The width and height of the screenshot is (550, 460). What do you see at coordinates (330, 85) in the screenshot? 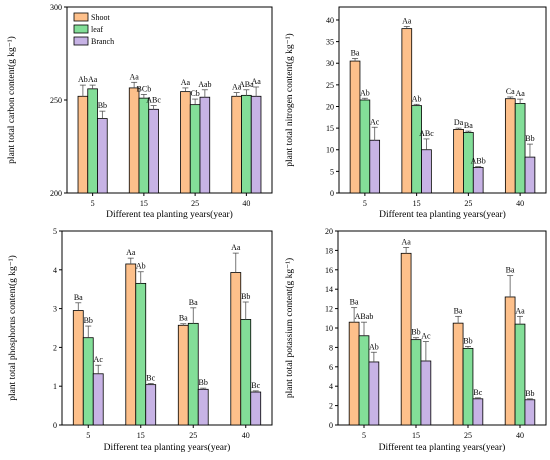
I see `y-tick-label: 25` at bounding box center [330, 85].